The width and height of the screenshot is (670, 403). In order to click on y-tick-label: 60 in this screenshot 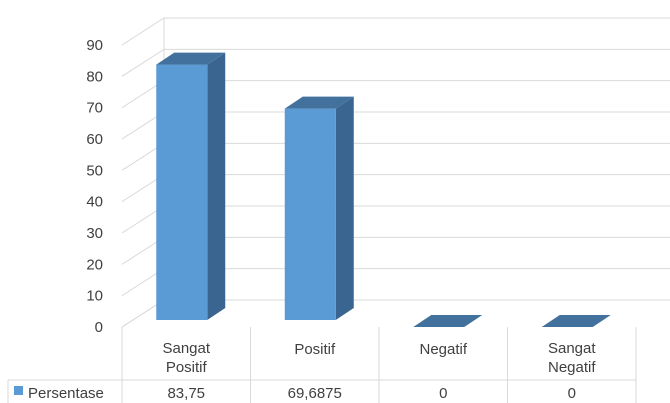, I will do `click(94, 139)`.